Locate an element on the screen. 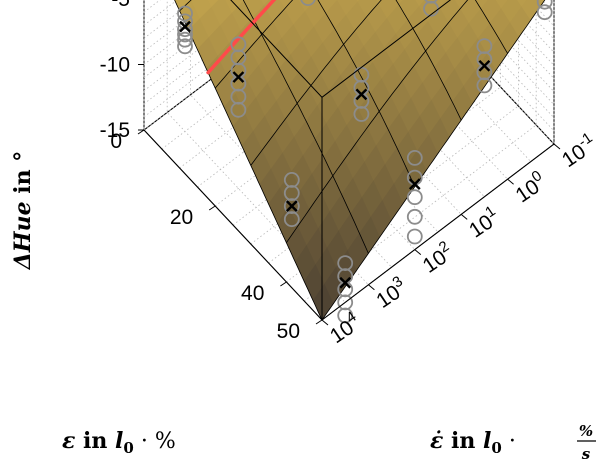 The width and height of the screenshot is (599, 466). box-edge-top is located at coordinates (341, 49).